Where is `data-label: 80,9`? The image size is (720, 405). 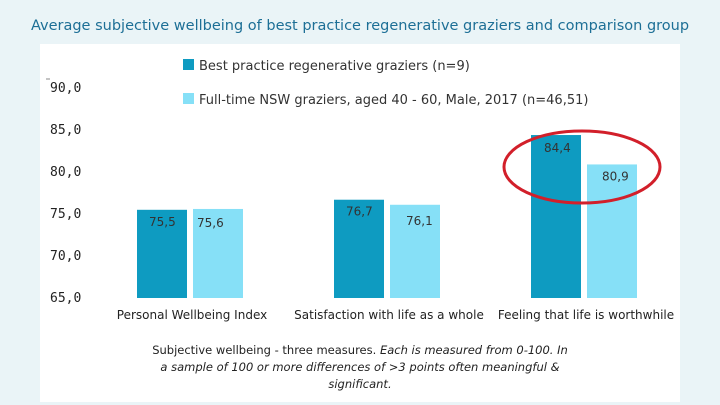 data-label: 80,9 is located at coordinates (615, 176).